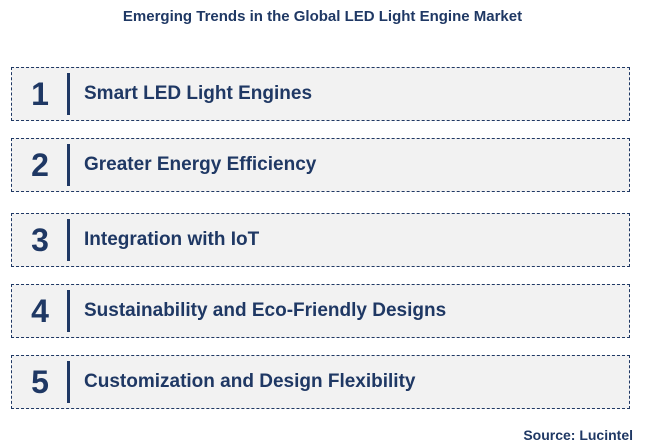 This screenshot has width=645, height=447. I want to click on trend-number: 2, so click(40, 164).